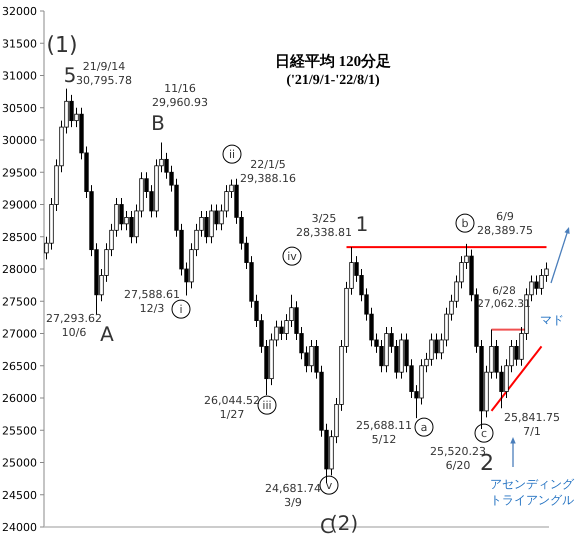 The height and width of the screenshot is (538, 581). I want to click on annotation: 6/9 28,389.75, so click(505, 223).